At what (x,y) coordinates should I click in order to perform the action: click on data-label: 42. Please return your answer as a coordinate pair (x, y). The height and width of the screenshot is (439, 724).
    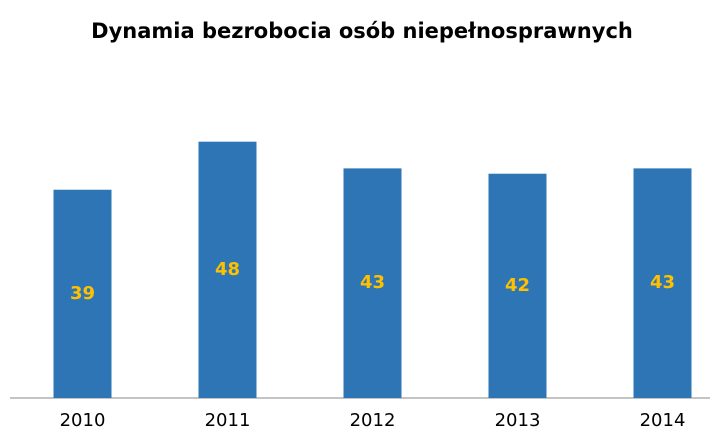
    Looking at the image, I should click on (517, 285).